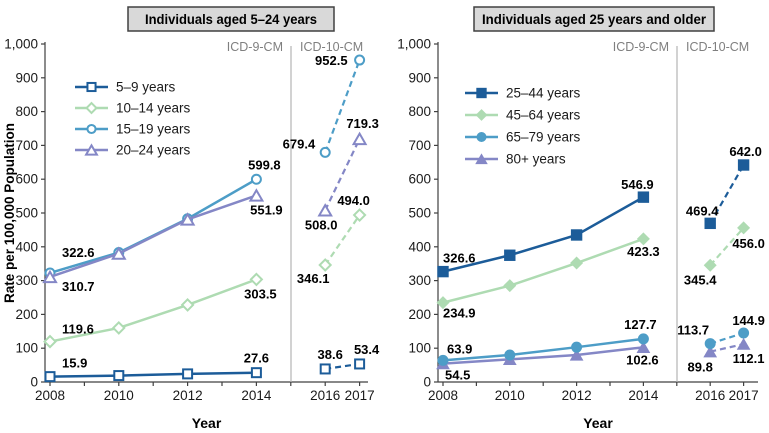 The width and height of the screenshot is (769, 433). I want to click on x-axis-title: Year, so click(598, 423).